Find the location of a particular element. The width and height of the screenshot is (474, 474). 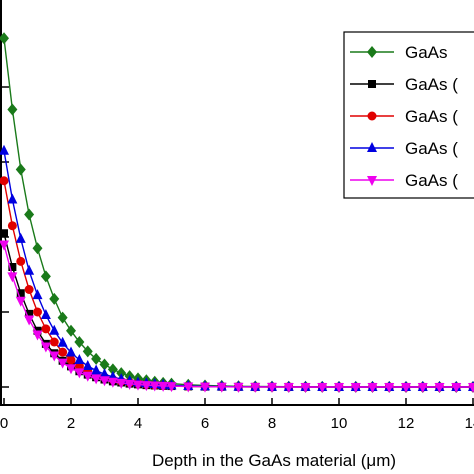

x-tick-label: 12 is located at coordinates (406, 423).